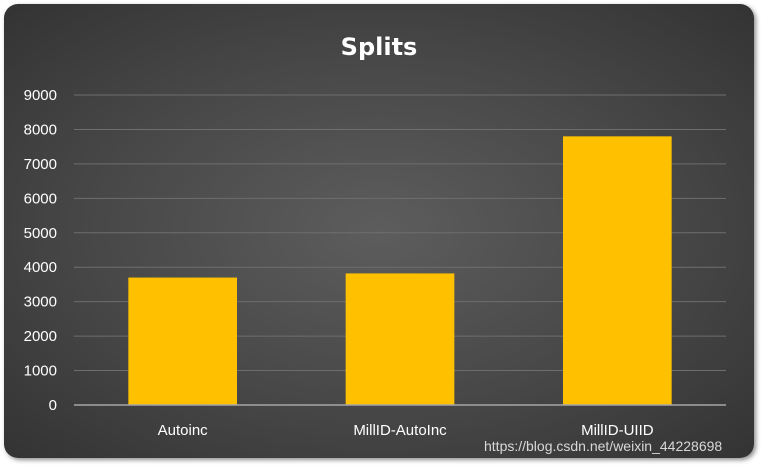  I want to click on bar-autoinc, so click(182, 341).